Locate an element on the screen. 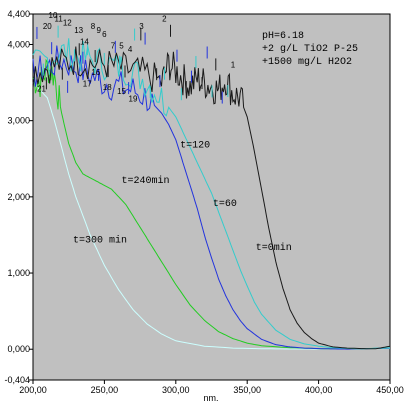 This screenshot has width=419, height=407. x-tick-label: 350,00 is located at coordinates (247, 390).